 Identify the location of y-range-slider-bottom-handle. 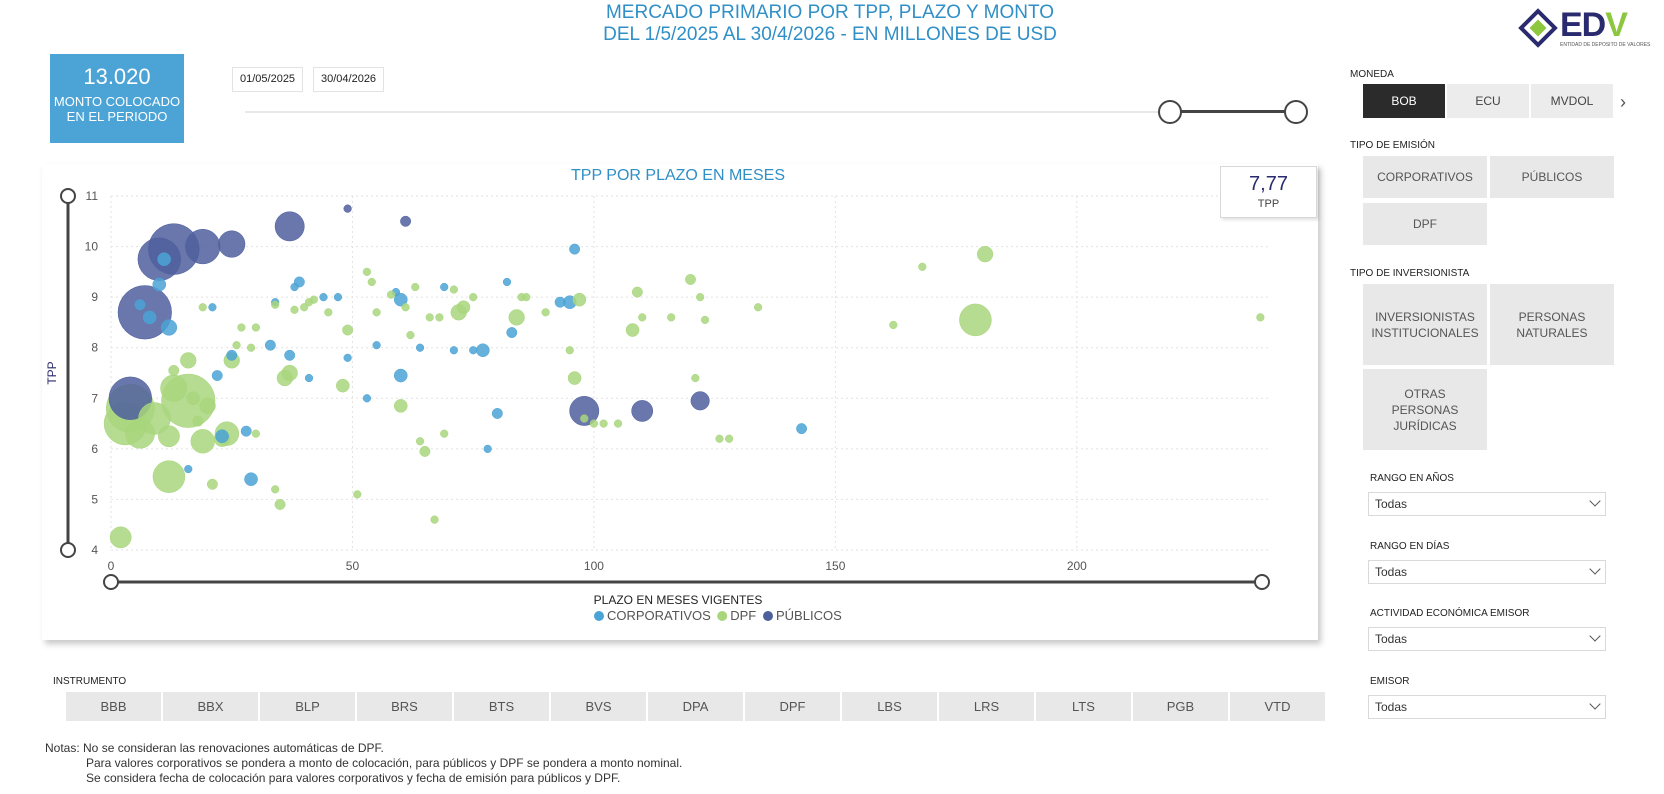
(68, 550).